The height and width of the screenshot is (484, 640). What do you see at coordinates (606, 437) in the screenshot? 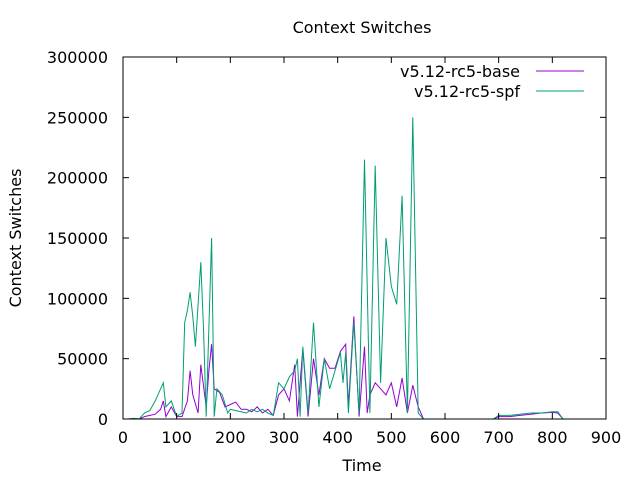
I see `x-tick-label: 900` at bounding box center [606, 437].